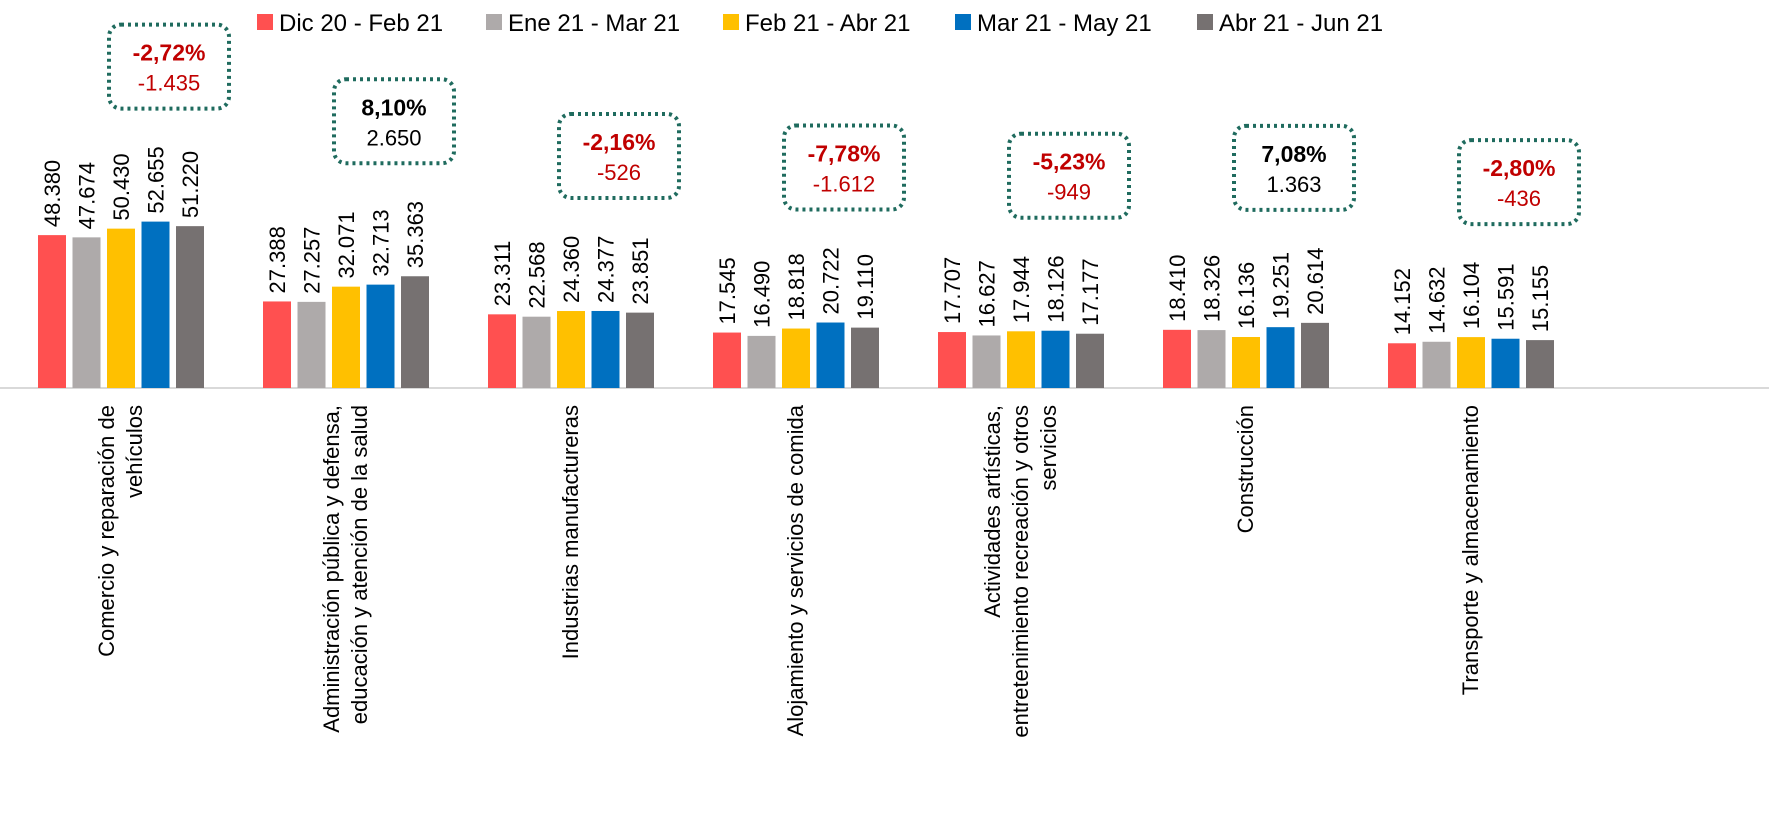 The height and width of the screenshot is (836, 1769). What do you see at coordinates (594, 23) in the screenshot?
I see `legend-label: Ene 21 - Mar 21` at bounding box center [594, 23].